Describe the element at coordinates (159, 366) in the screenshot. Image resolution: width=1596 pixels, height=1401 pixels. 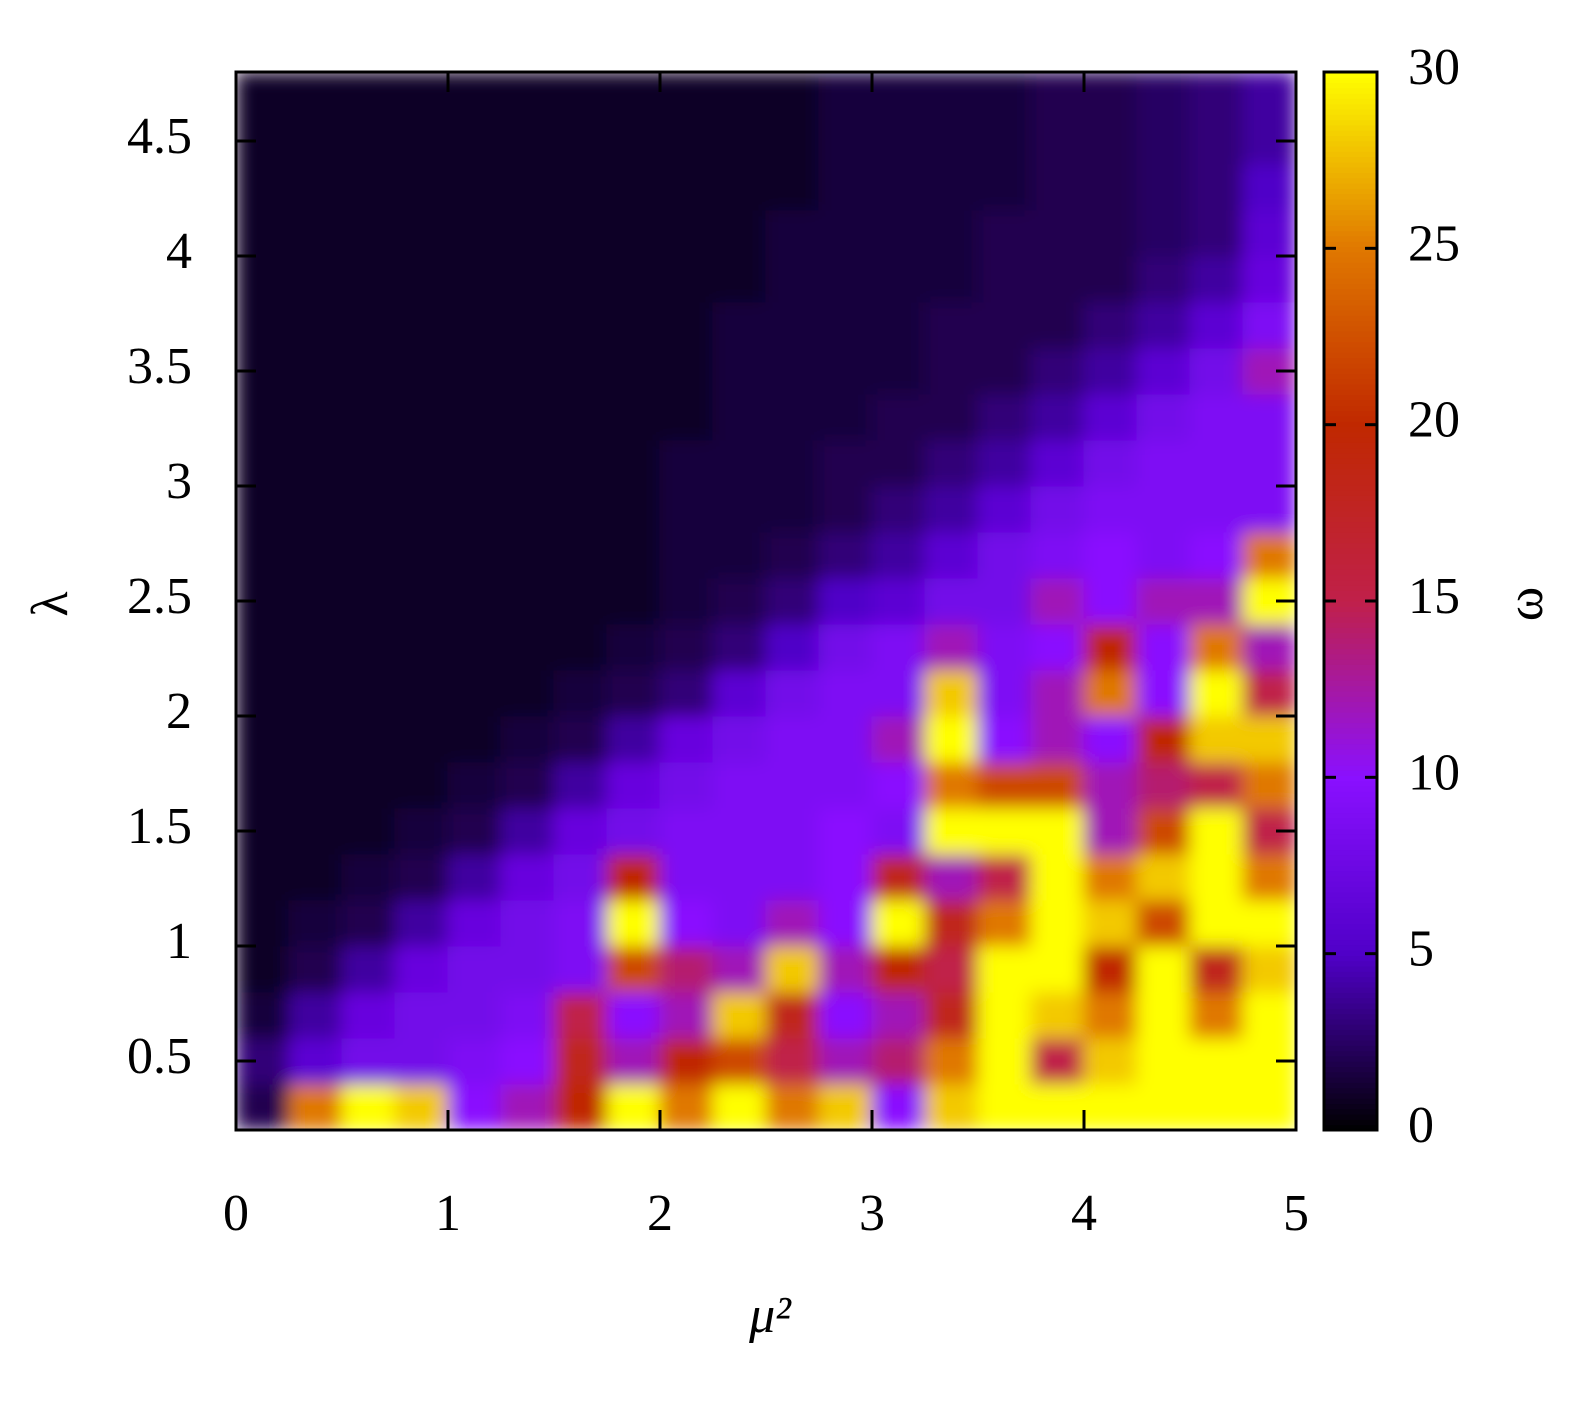
I see `y-tick-label: 3.5` at that location.